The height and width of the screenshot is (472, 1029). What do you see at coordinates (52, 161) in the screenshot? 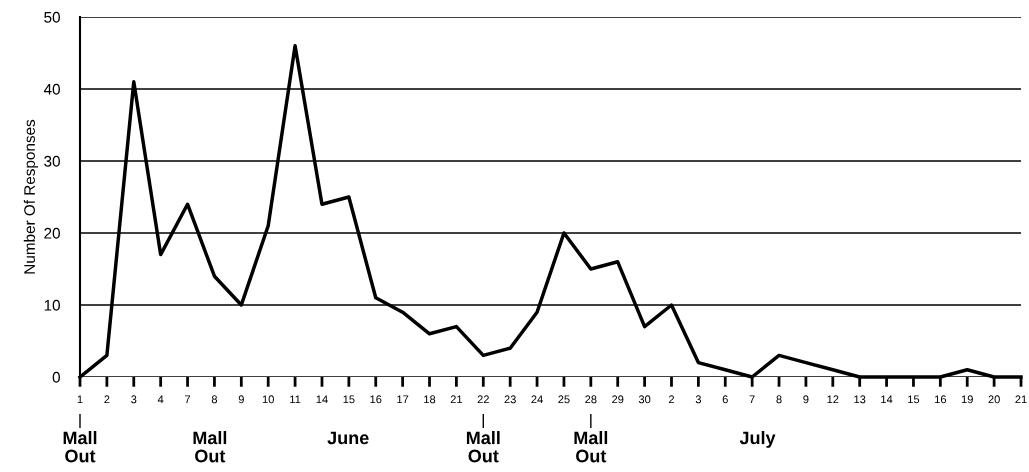
I see `y-tick-label: 30` at bounding box center [52, 161].